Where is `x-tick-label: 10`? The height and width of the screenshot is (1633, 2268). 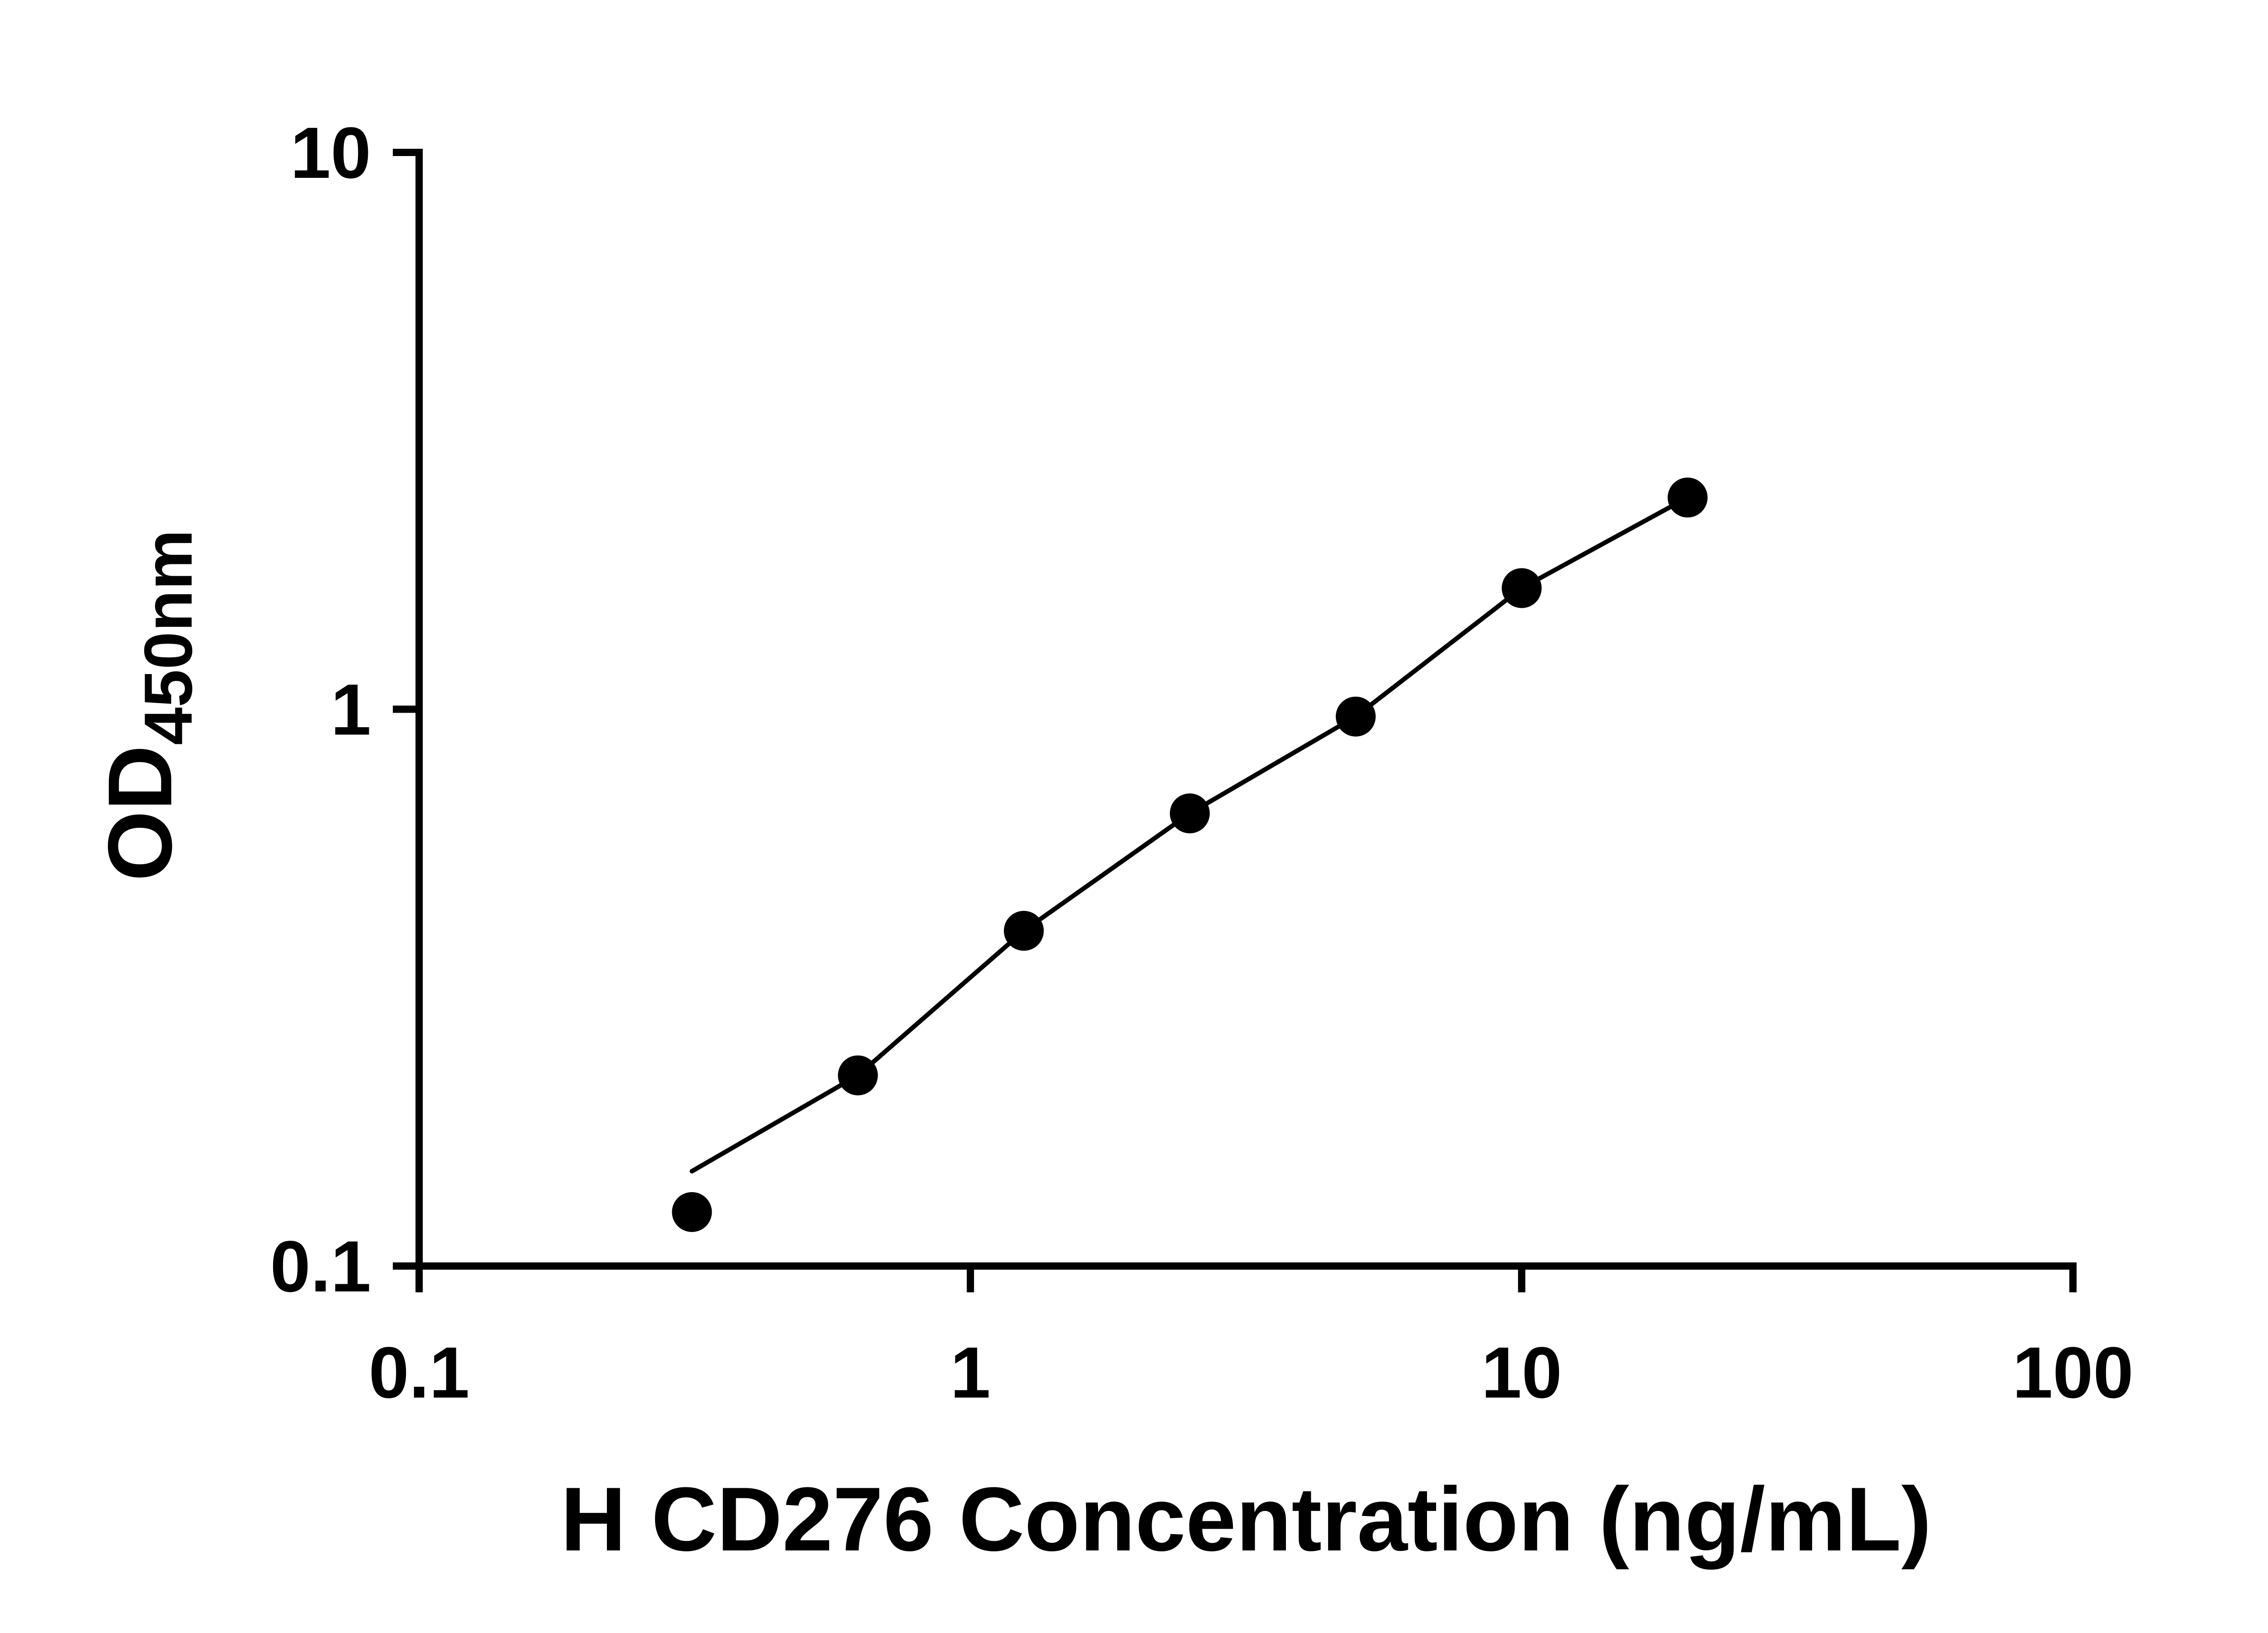 x-tick-label: 10 is located at coordinates (1522, 1372).